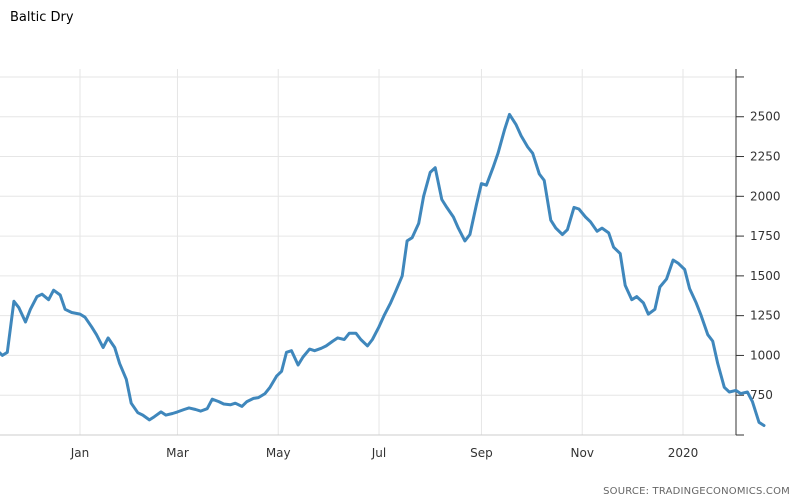 The width and height of the screenshot is (800, 502). Describe the element at coordinates (765, 157) in the screenshot. I see `y-tick-label: 2250` at that location.